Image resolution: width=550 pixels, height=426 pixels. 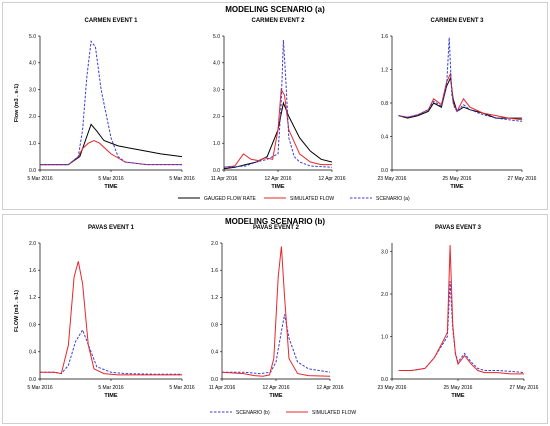 What do you see at coordinates (457, 21) in the screenshot?
I see `chart-title: CARMEN EVENT 3` at bounding box center [457, 21].